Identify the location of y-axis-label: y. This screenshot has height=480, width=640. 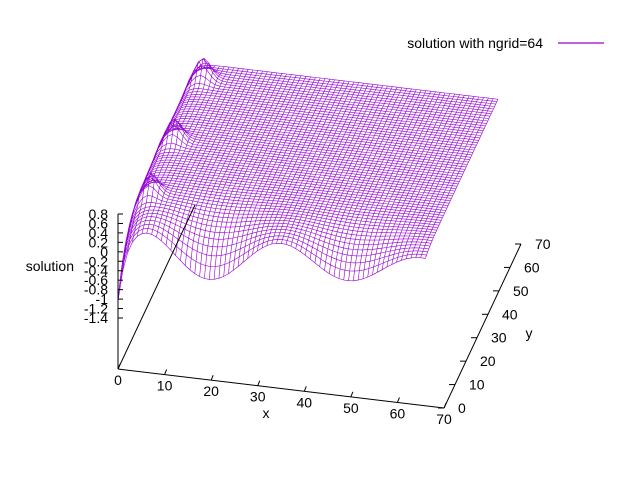
(529, 333).